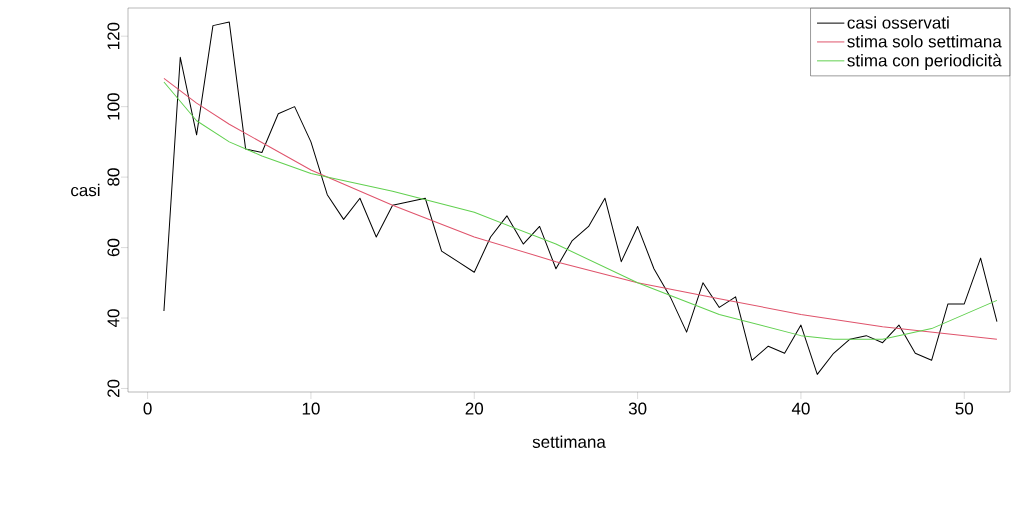 This screenshot has width=1021, height=515. What do you see at coordinates (113, 318) in the screenshot?
I see `y-tick-label: 40` at bounding box center [113, 318].